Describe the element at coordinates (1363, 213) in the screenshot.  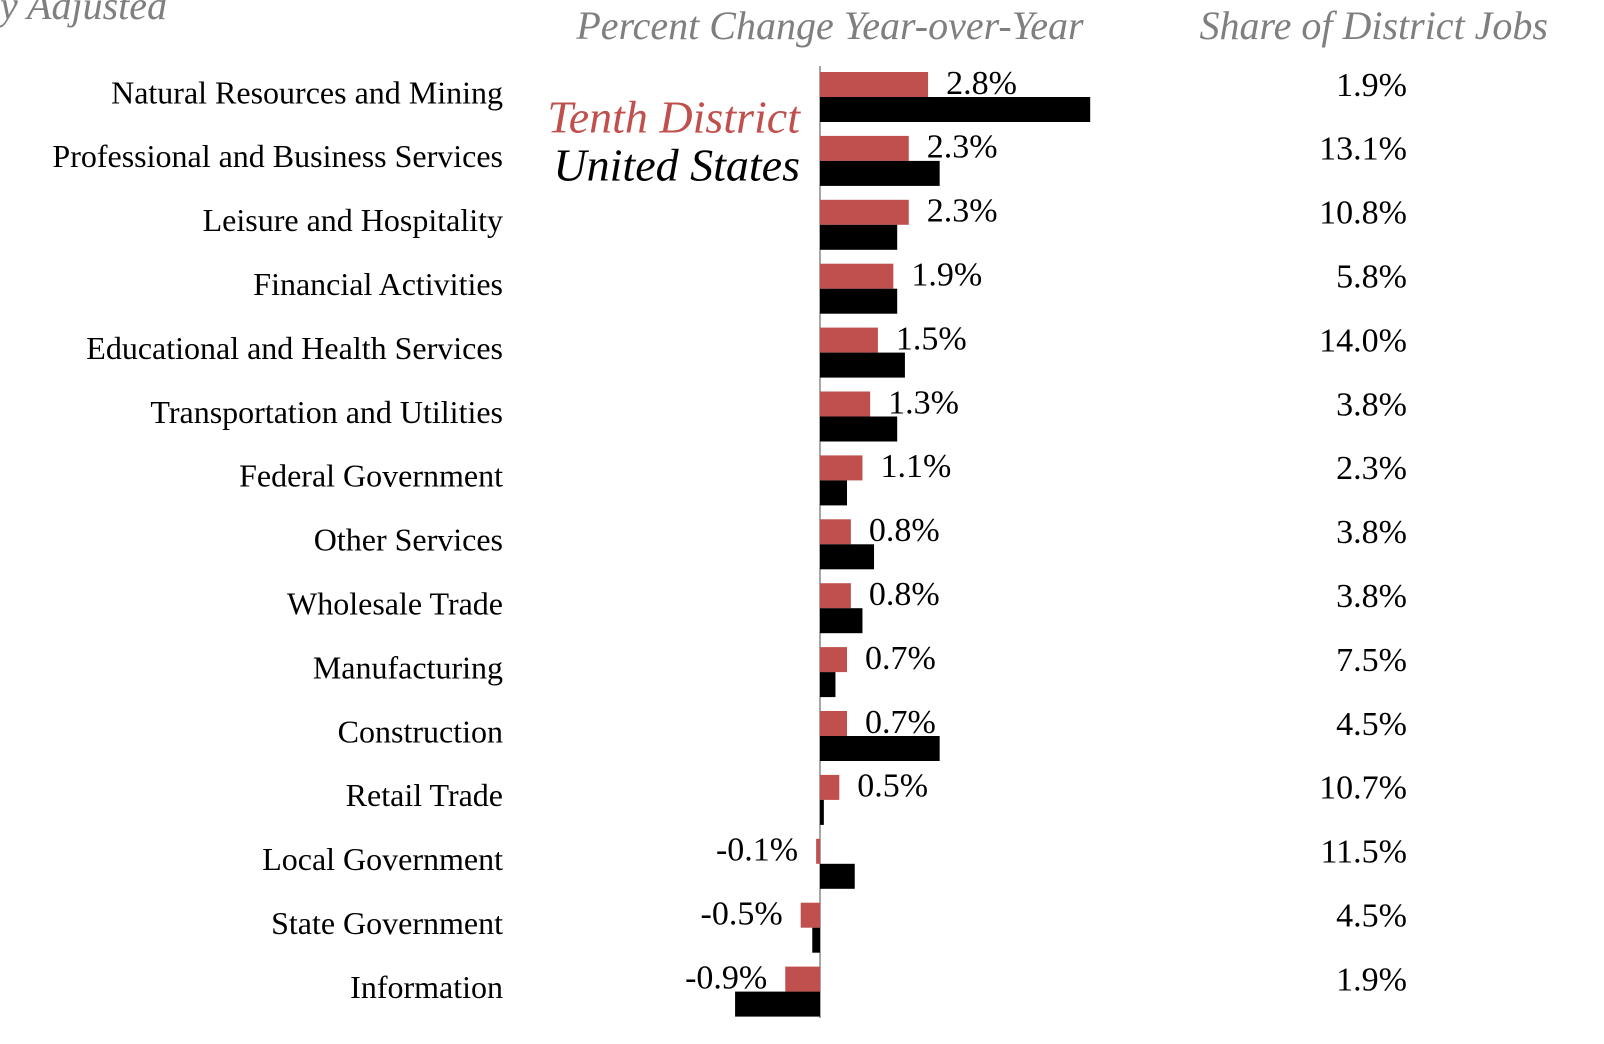
I see `share-label: 10.8%` at that location.